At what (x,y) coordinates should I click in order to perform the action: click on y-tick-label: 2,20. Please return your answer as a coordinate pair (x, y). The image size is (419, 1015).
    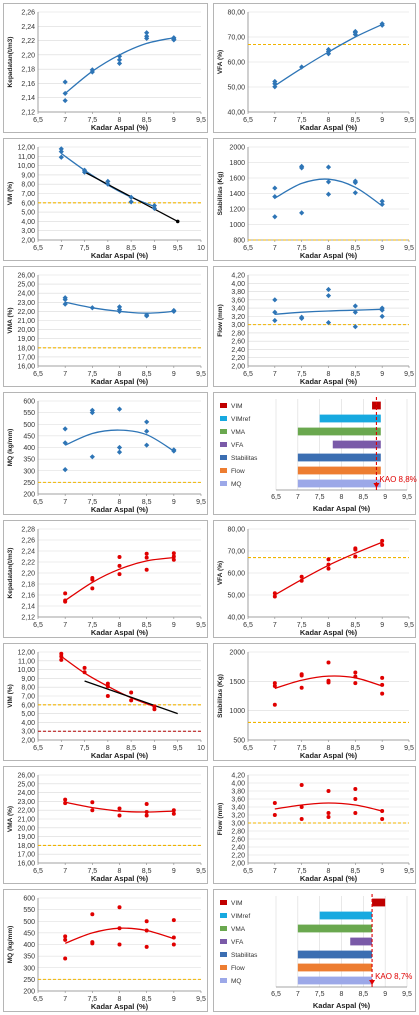
    Looking at the image, I should click on (28, 55).